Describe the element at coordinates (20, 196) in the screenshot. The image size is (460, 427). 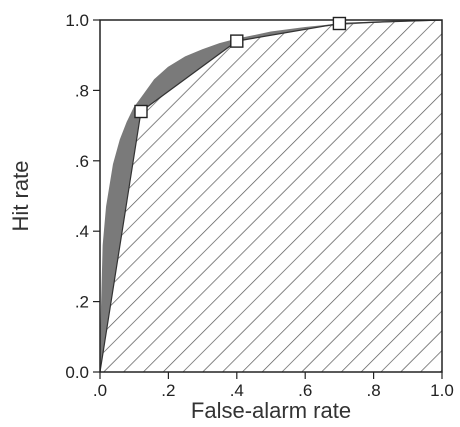
I see `y-axis-label: Hit rate` at that location.